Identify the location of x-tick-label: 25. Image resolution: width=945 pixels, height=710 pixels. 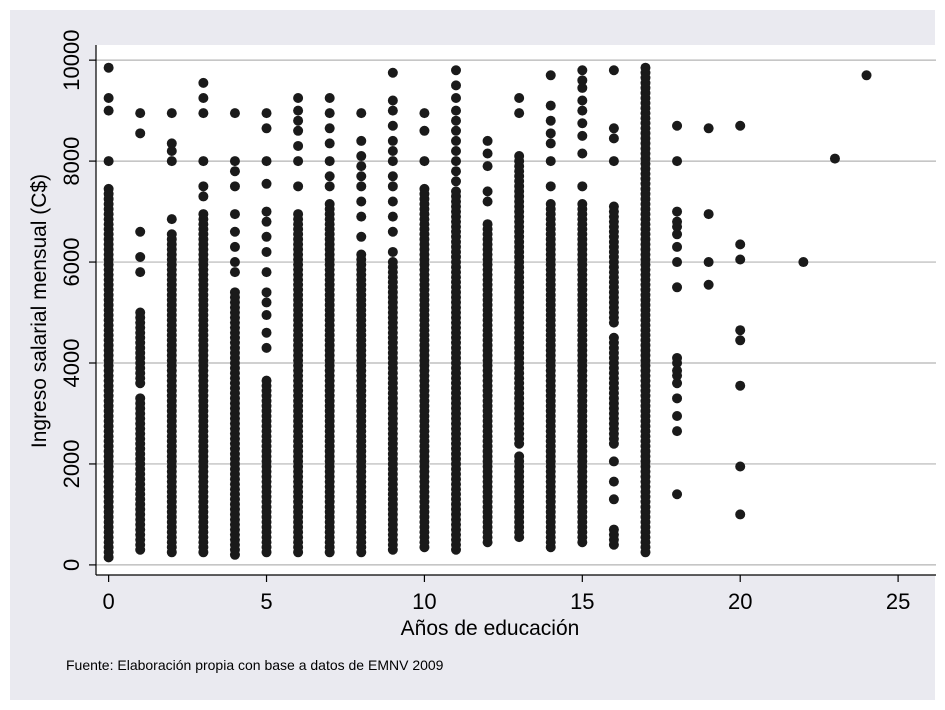
(898, 601).